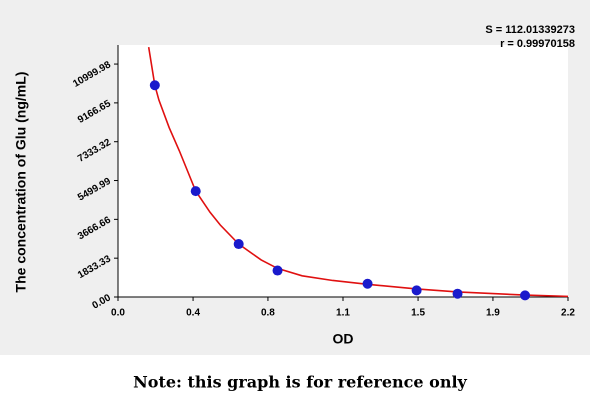  I want to click on annotation: r = 0.99970158, so click(537, 44).